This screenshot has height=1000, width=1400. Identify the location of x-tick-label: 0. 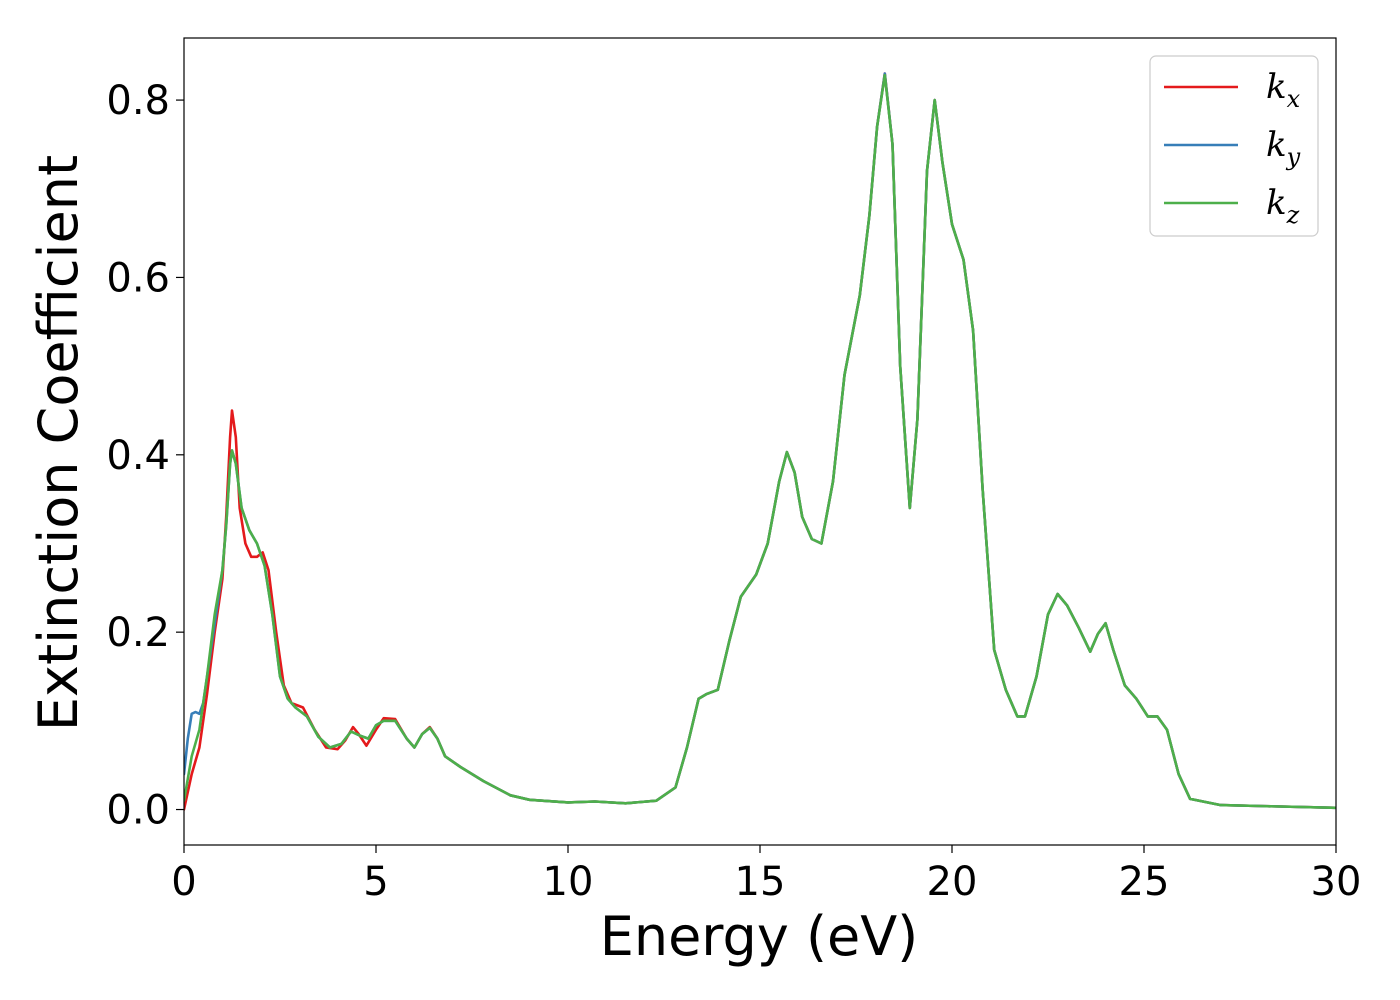
(183, 882).